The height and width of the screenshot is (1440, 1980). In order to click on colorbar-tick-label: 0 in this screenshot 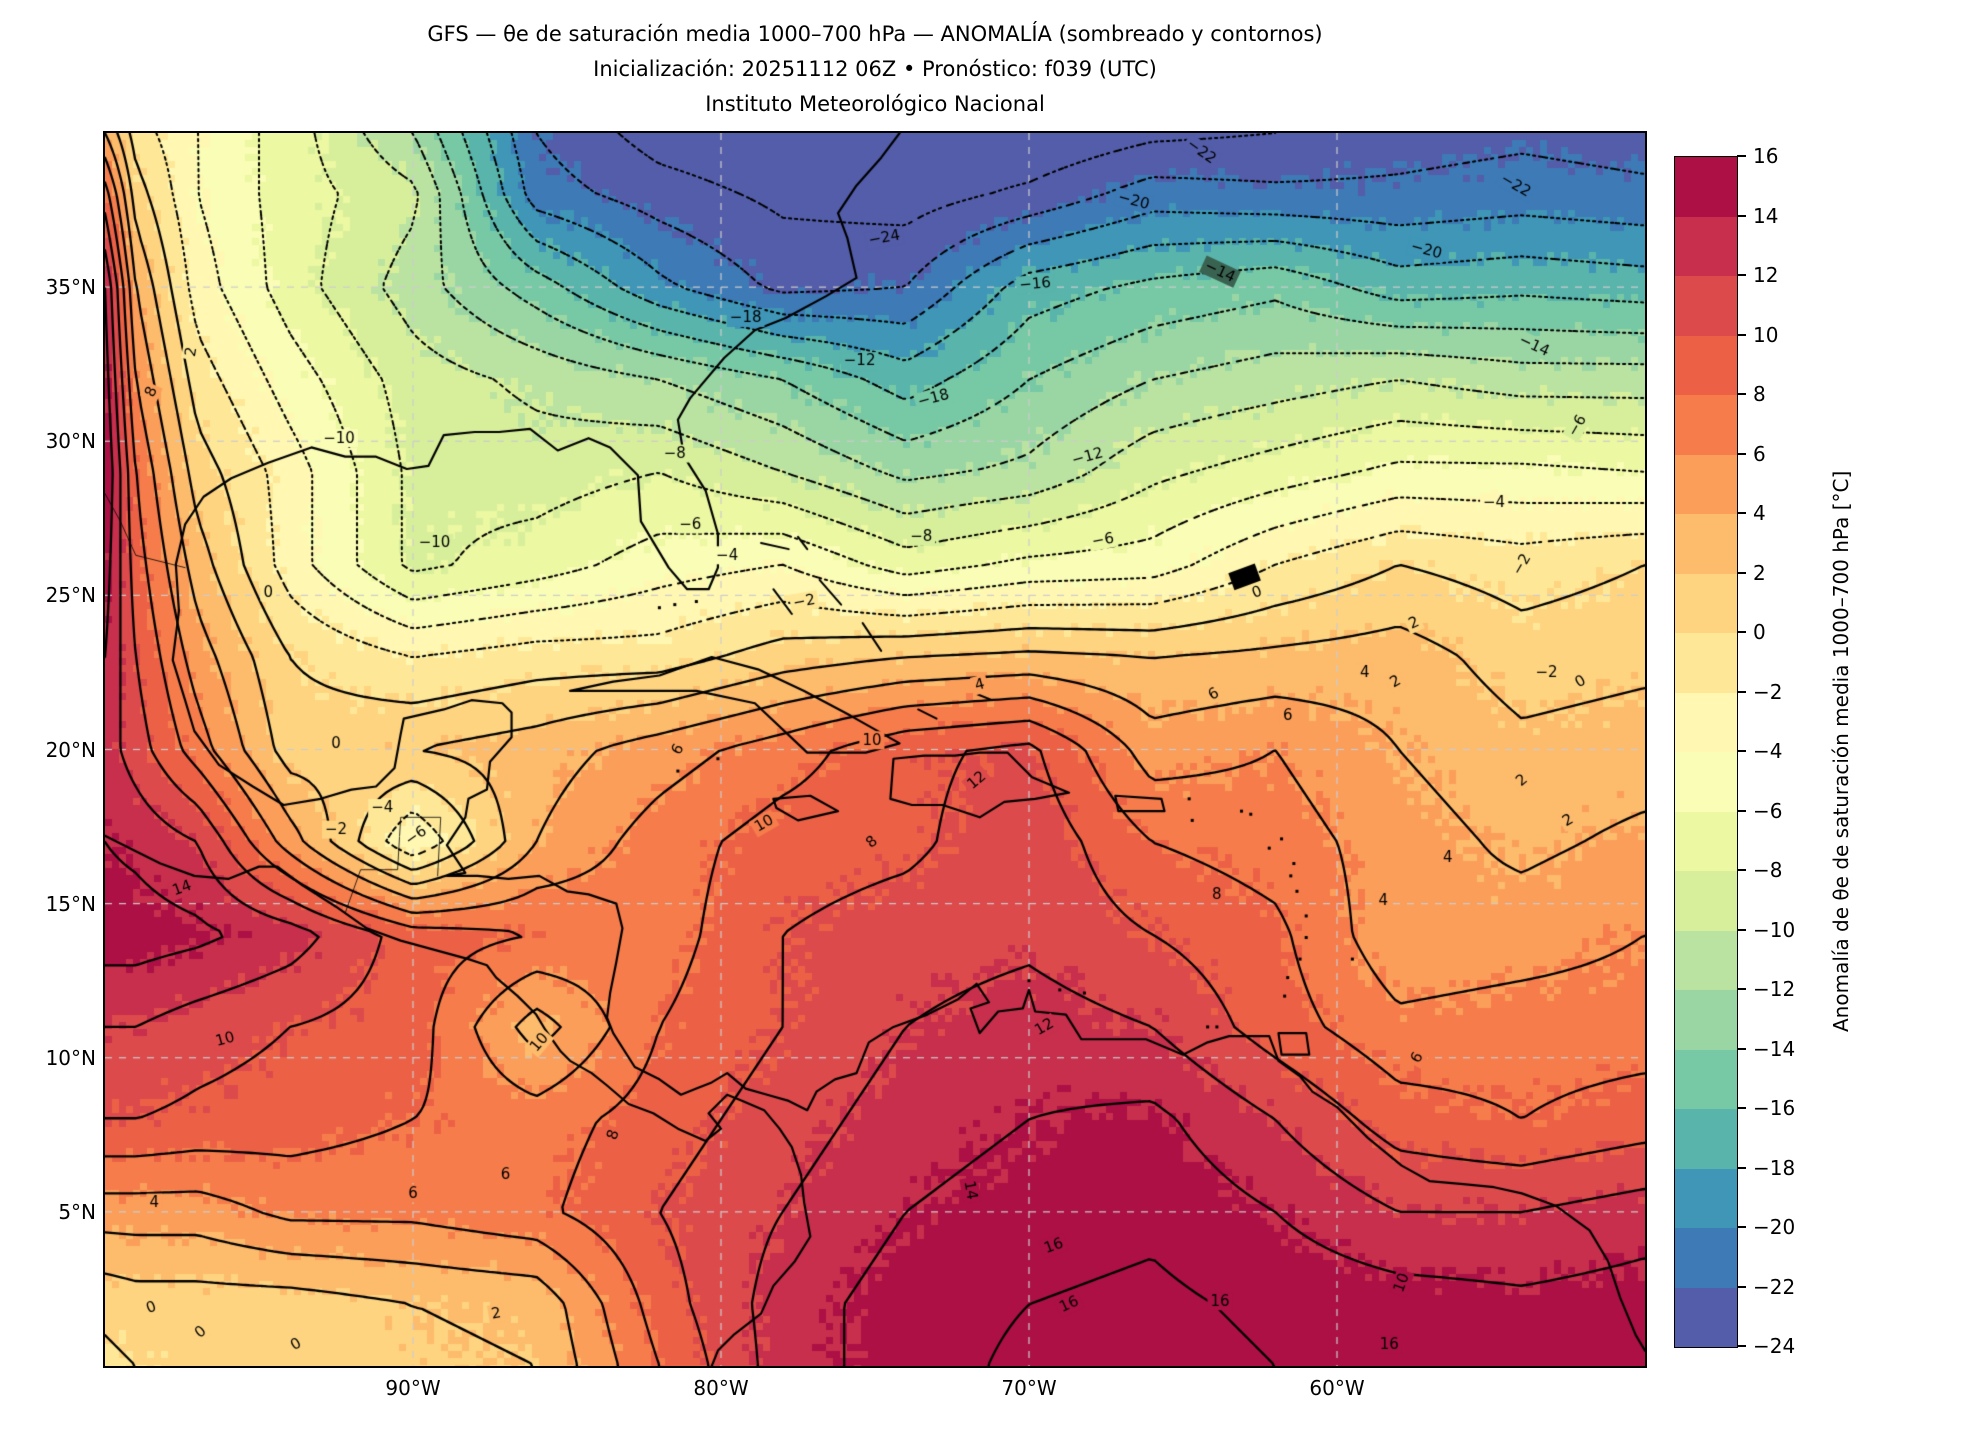, I will do `click(1759, 632)`.